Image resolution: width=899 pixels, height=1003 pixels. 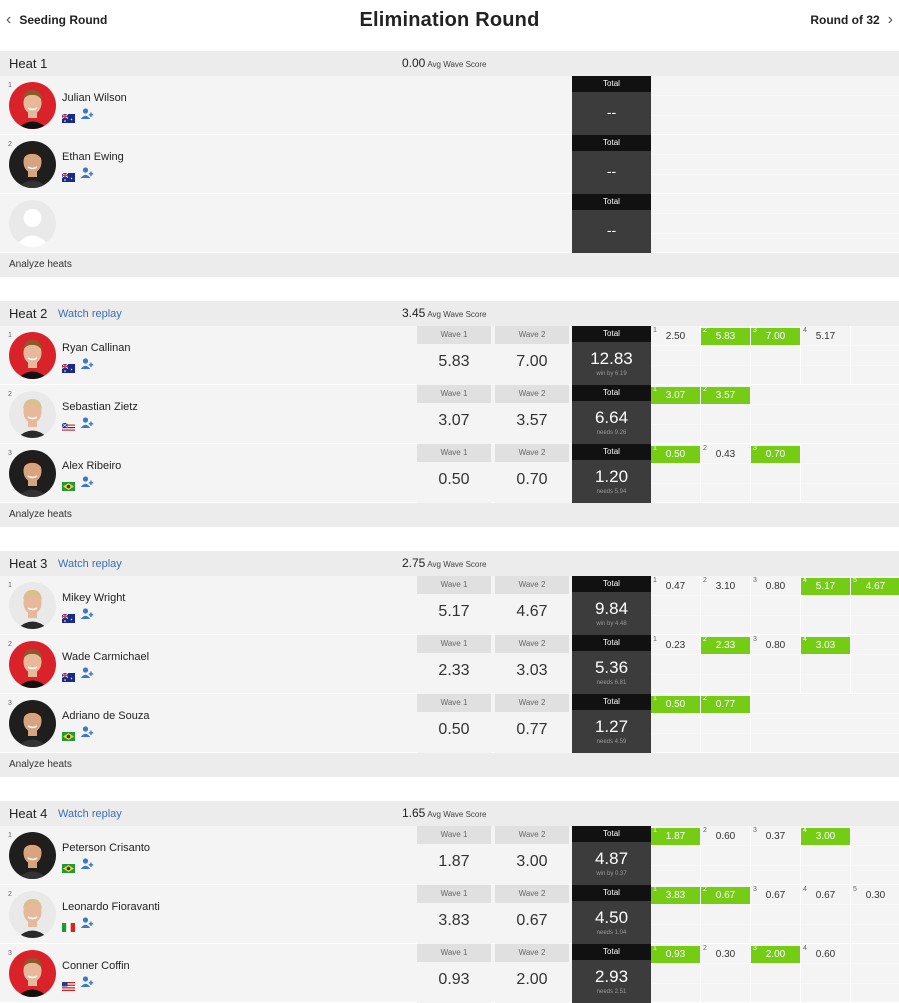 I want to click on total-note: needs 6.81, so click(x=611, y=683).